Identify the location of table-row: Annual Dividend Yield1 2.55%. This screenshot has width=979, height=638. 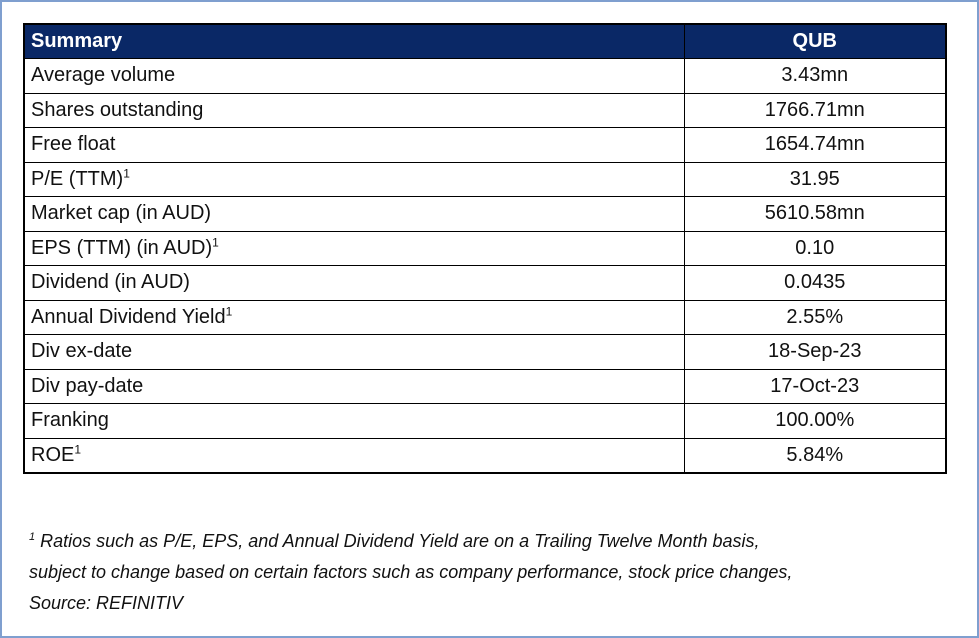
(485, 317).